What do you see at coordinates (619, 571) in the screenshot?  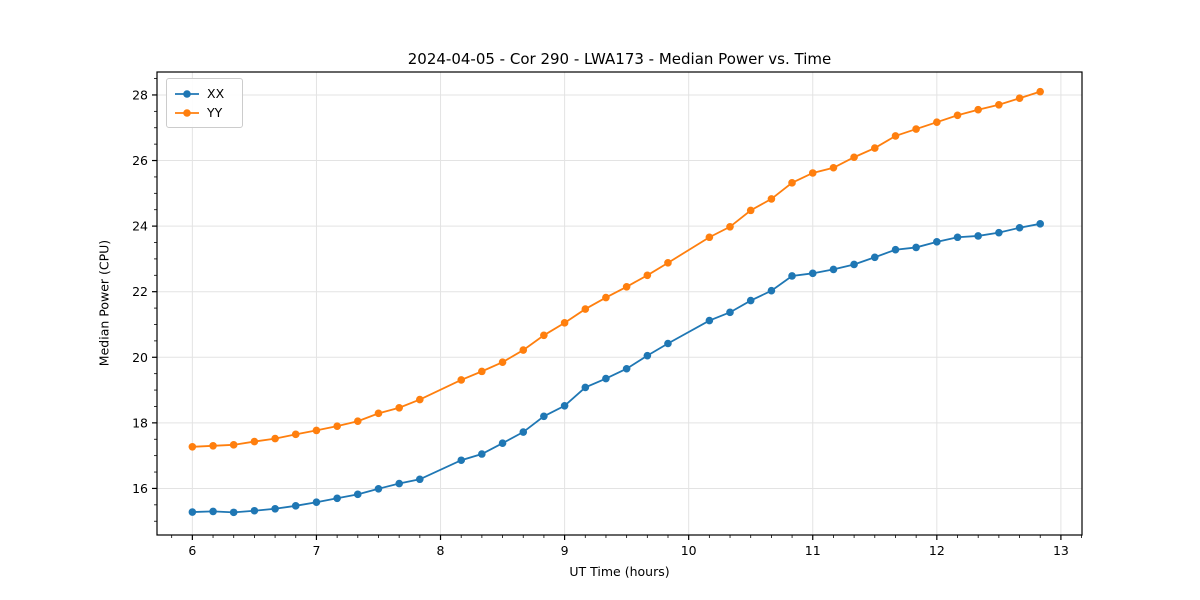 I see `x-axis-label: UT Time (hours)` at bounding box center [619, 571].